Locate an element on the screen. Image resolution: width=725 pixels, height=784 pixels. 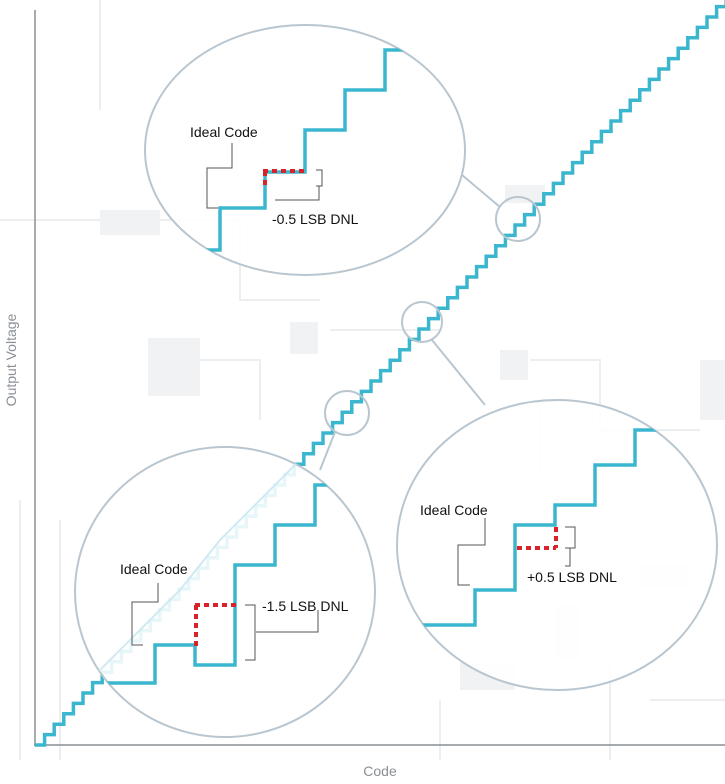
y-axis-label: Output Voltage is located at coordinates (11, 359).